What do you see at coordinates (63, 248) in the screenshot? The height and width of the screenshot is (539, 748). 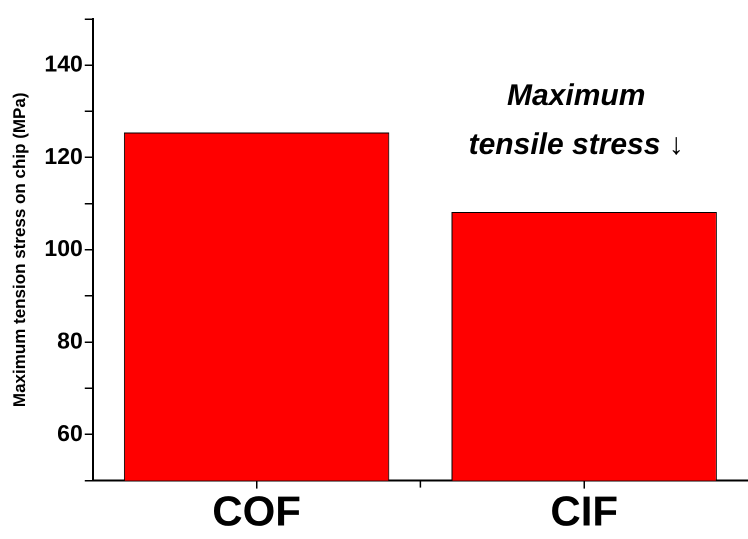 I see `y-tick-label: 100` at bounding box center [63, 248].